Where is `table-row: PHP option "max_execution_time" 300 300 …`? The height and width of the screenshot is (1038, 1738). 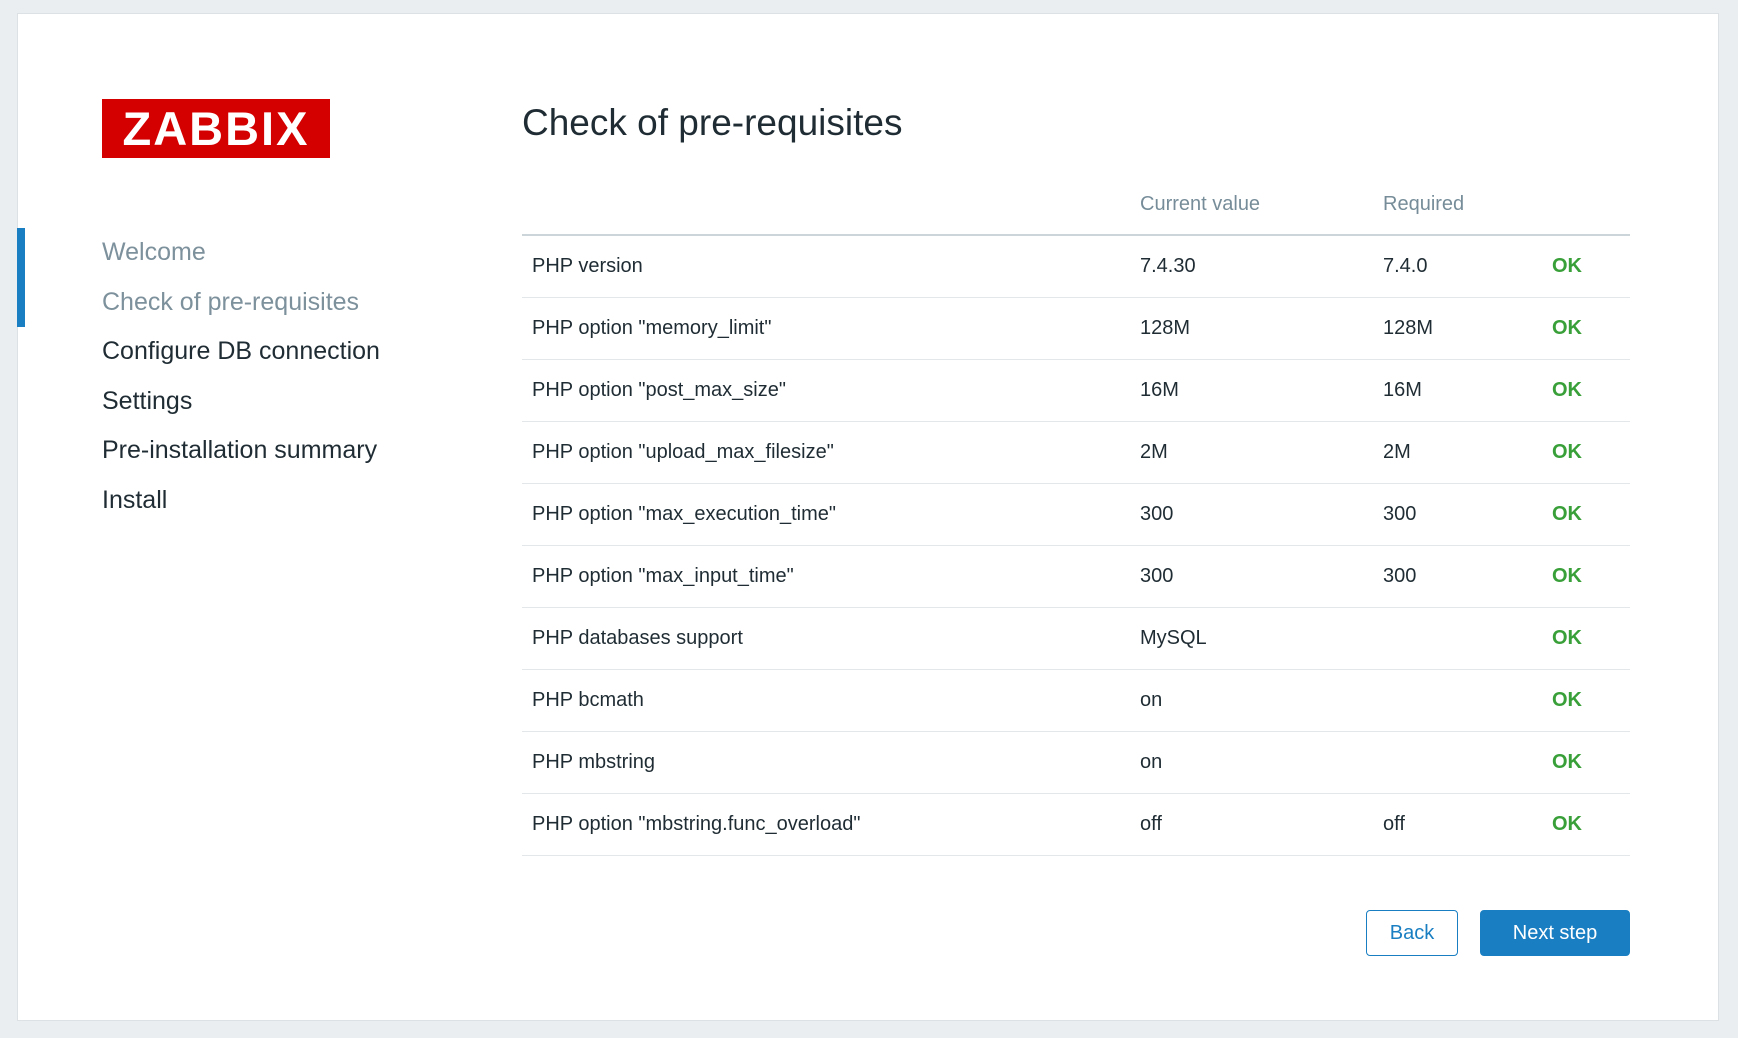 table-row: PHP option "max_execution_time" 300 300 … is located at coordinates (1076, 515).